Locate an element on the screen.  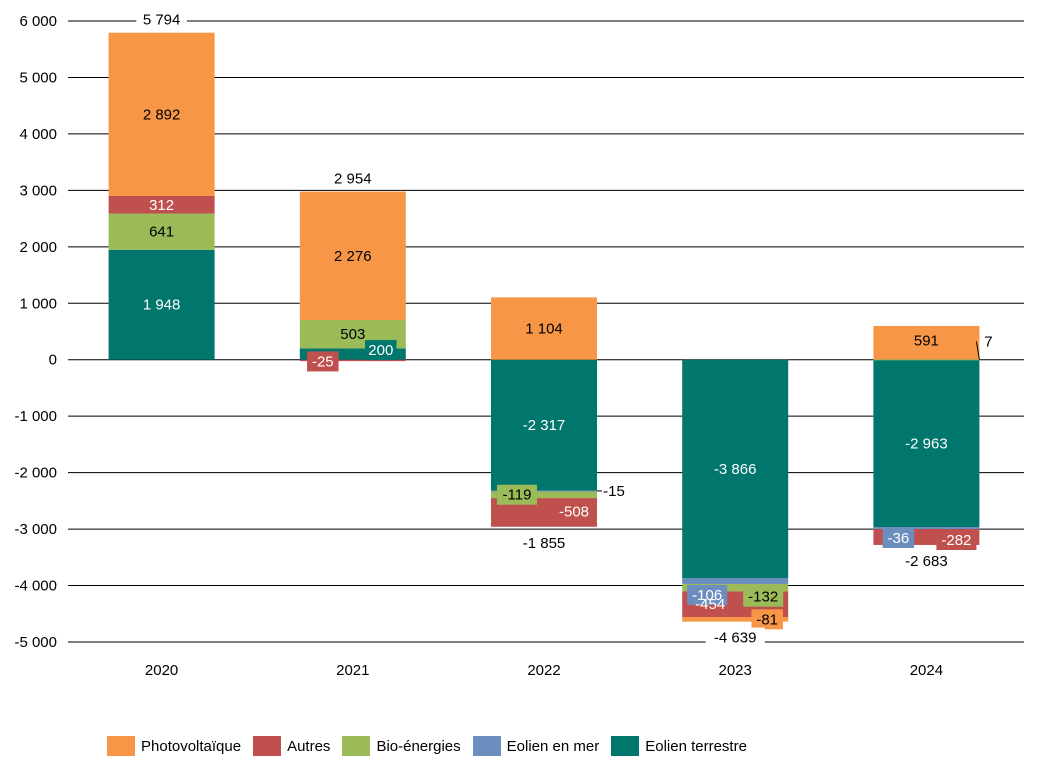
x-tick-label: 2024 is located at coordinates (926, 670).